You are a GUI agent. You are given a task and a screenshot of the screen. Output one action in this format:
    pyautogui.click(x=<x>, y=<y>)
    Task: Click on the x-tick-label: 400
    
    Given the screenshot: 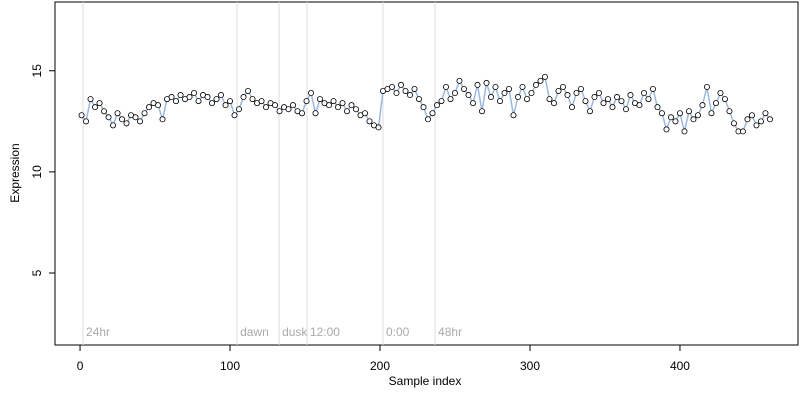 What is the action you would take?
    pyautogui.click(x=680, y=366)
    